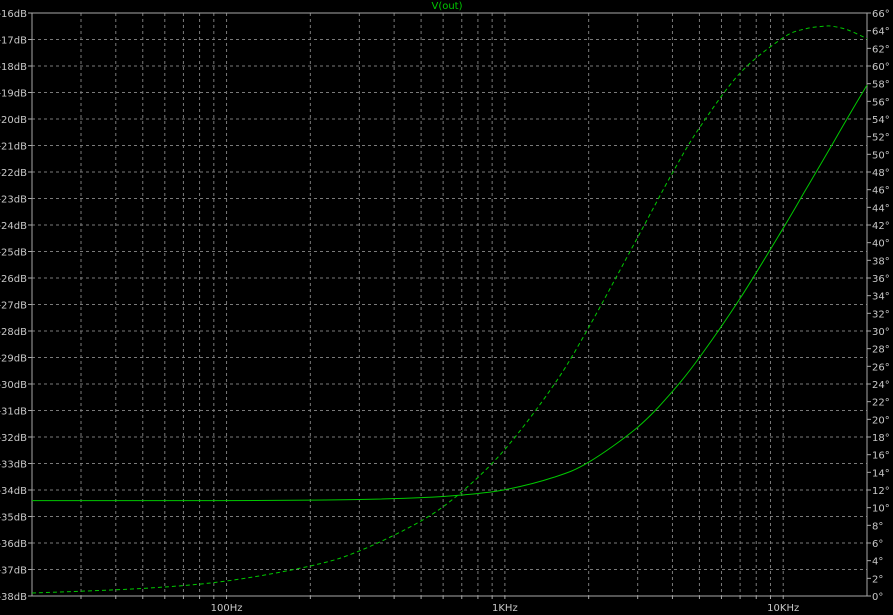 The image size is (893, 615). Describe the element at coordinates (881, 420) in the screenshot. I see `y-right-tick-label: 20°` at that location.